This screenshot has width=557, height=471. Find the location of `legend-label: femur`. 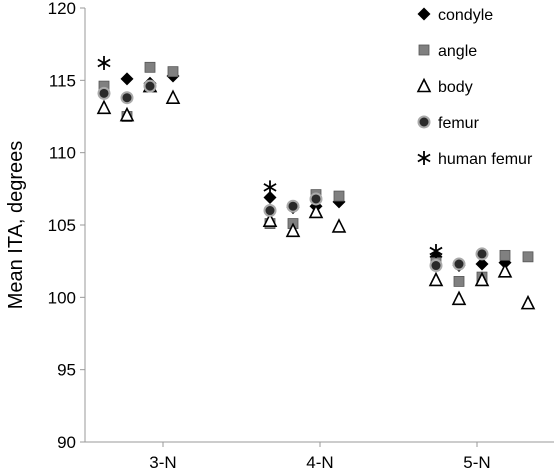

legend-label: femur is located at coordinates (459, 123).